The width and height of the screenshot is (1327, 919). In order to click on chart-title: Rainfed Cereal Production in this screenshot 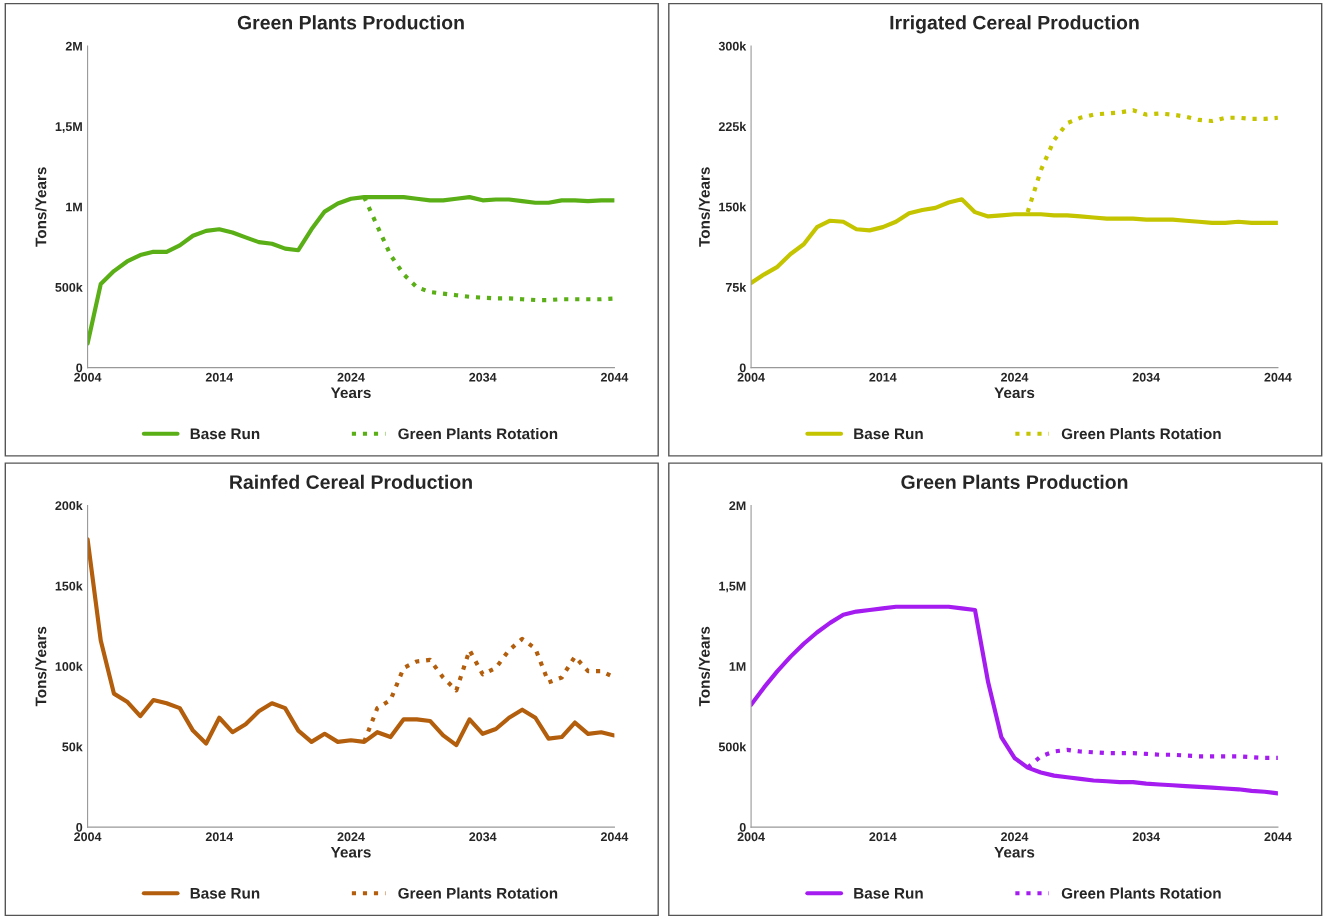, I will do `click(351, 481)`.